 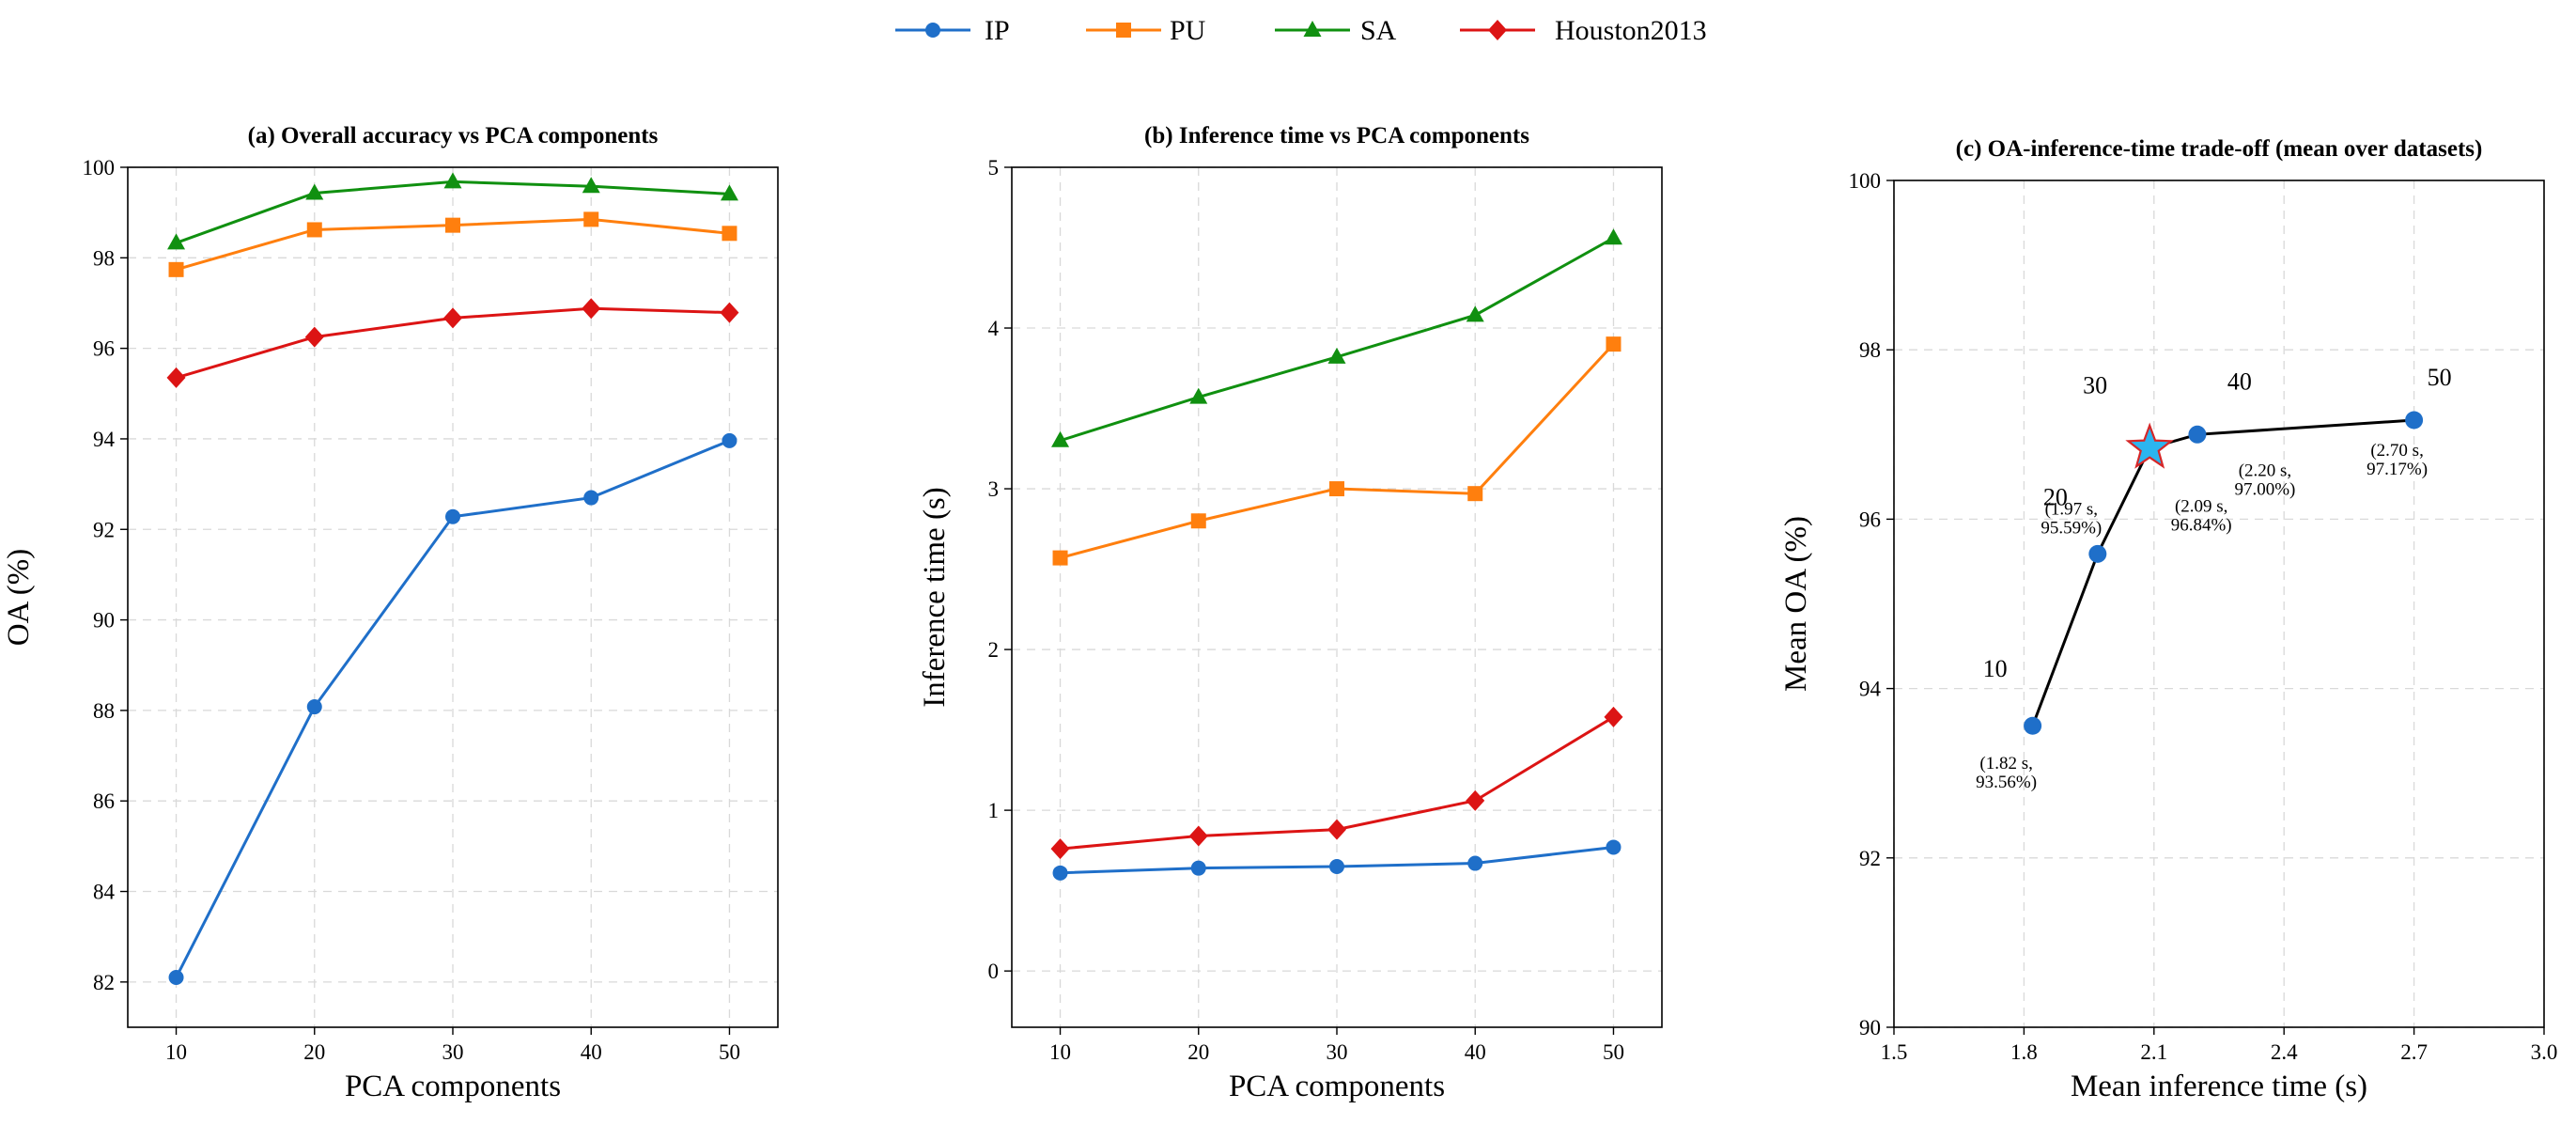 What do you see at coordinates (932, 30) in the screenshot?
I see `legend-marker-ip` at bounding box center [932, 30].